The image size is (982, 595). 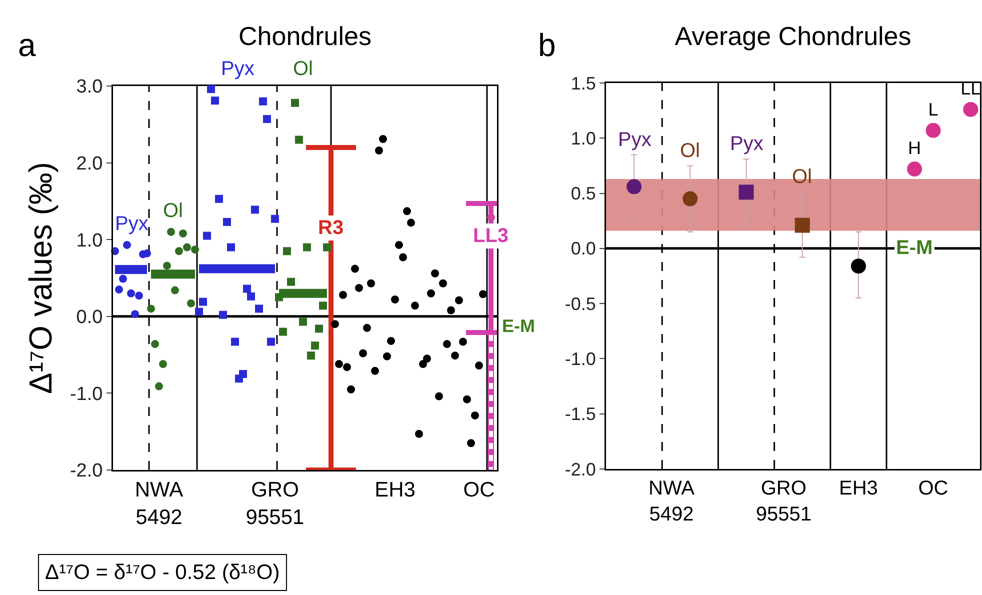 I want to click on x-tick-label: GRO 95551, so click(x=275, y=503).